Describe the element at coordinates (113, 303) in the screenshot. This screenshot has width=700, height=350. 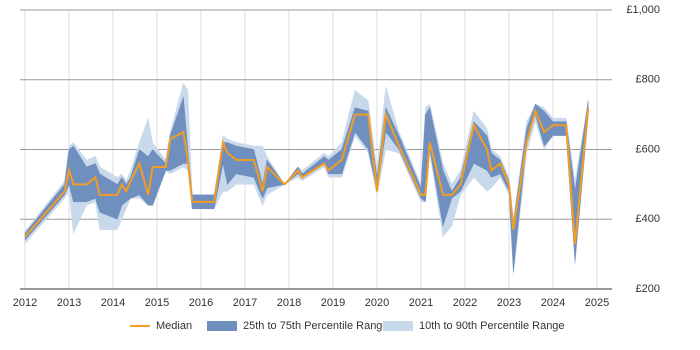
I see `x-tick-label: 2014` at that location.